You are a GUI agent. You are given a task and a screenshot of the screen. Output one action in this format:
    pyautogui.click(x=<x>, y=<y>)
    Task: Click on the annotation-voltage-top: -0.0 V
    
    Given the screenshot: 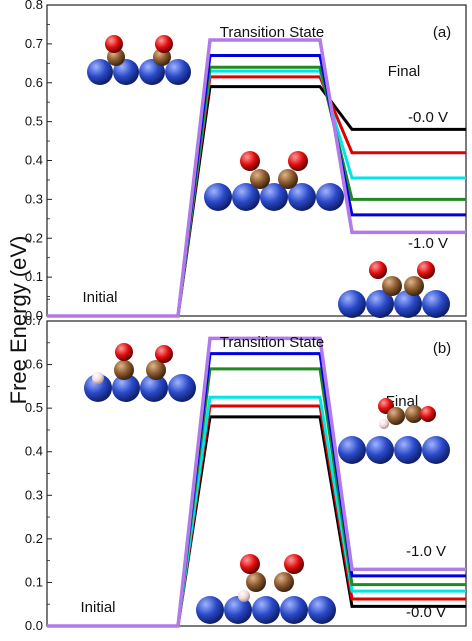 What is the action you would take?
    pyautogui.click(x=428, y=117)
    